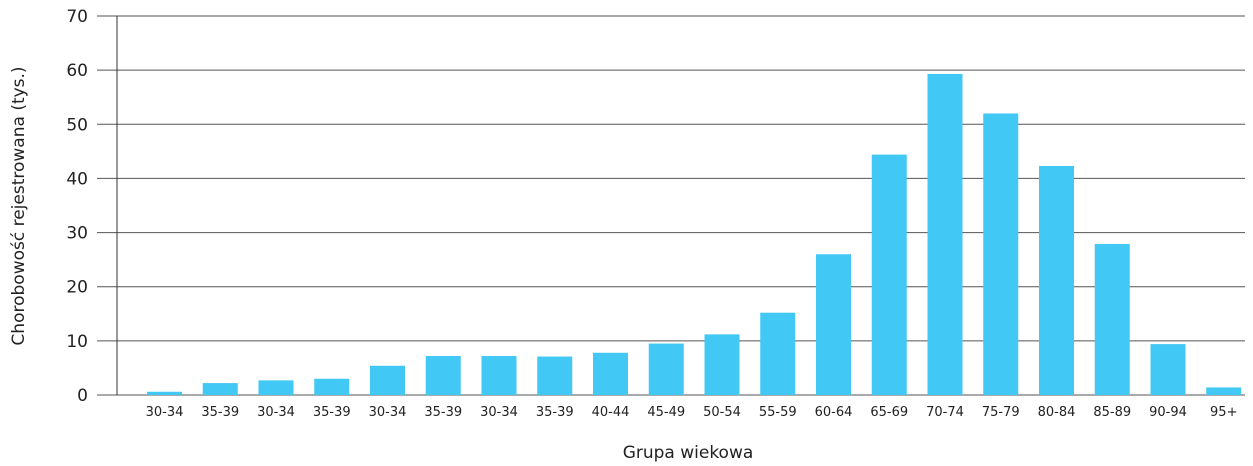 This screenshot has height=466, width=1253. What do you see at coordinates (77, 179) in the screenshot?
I see `y-tick-label: 40` at bounding box center [77, 179].